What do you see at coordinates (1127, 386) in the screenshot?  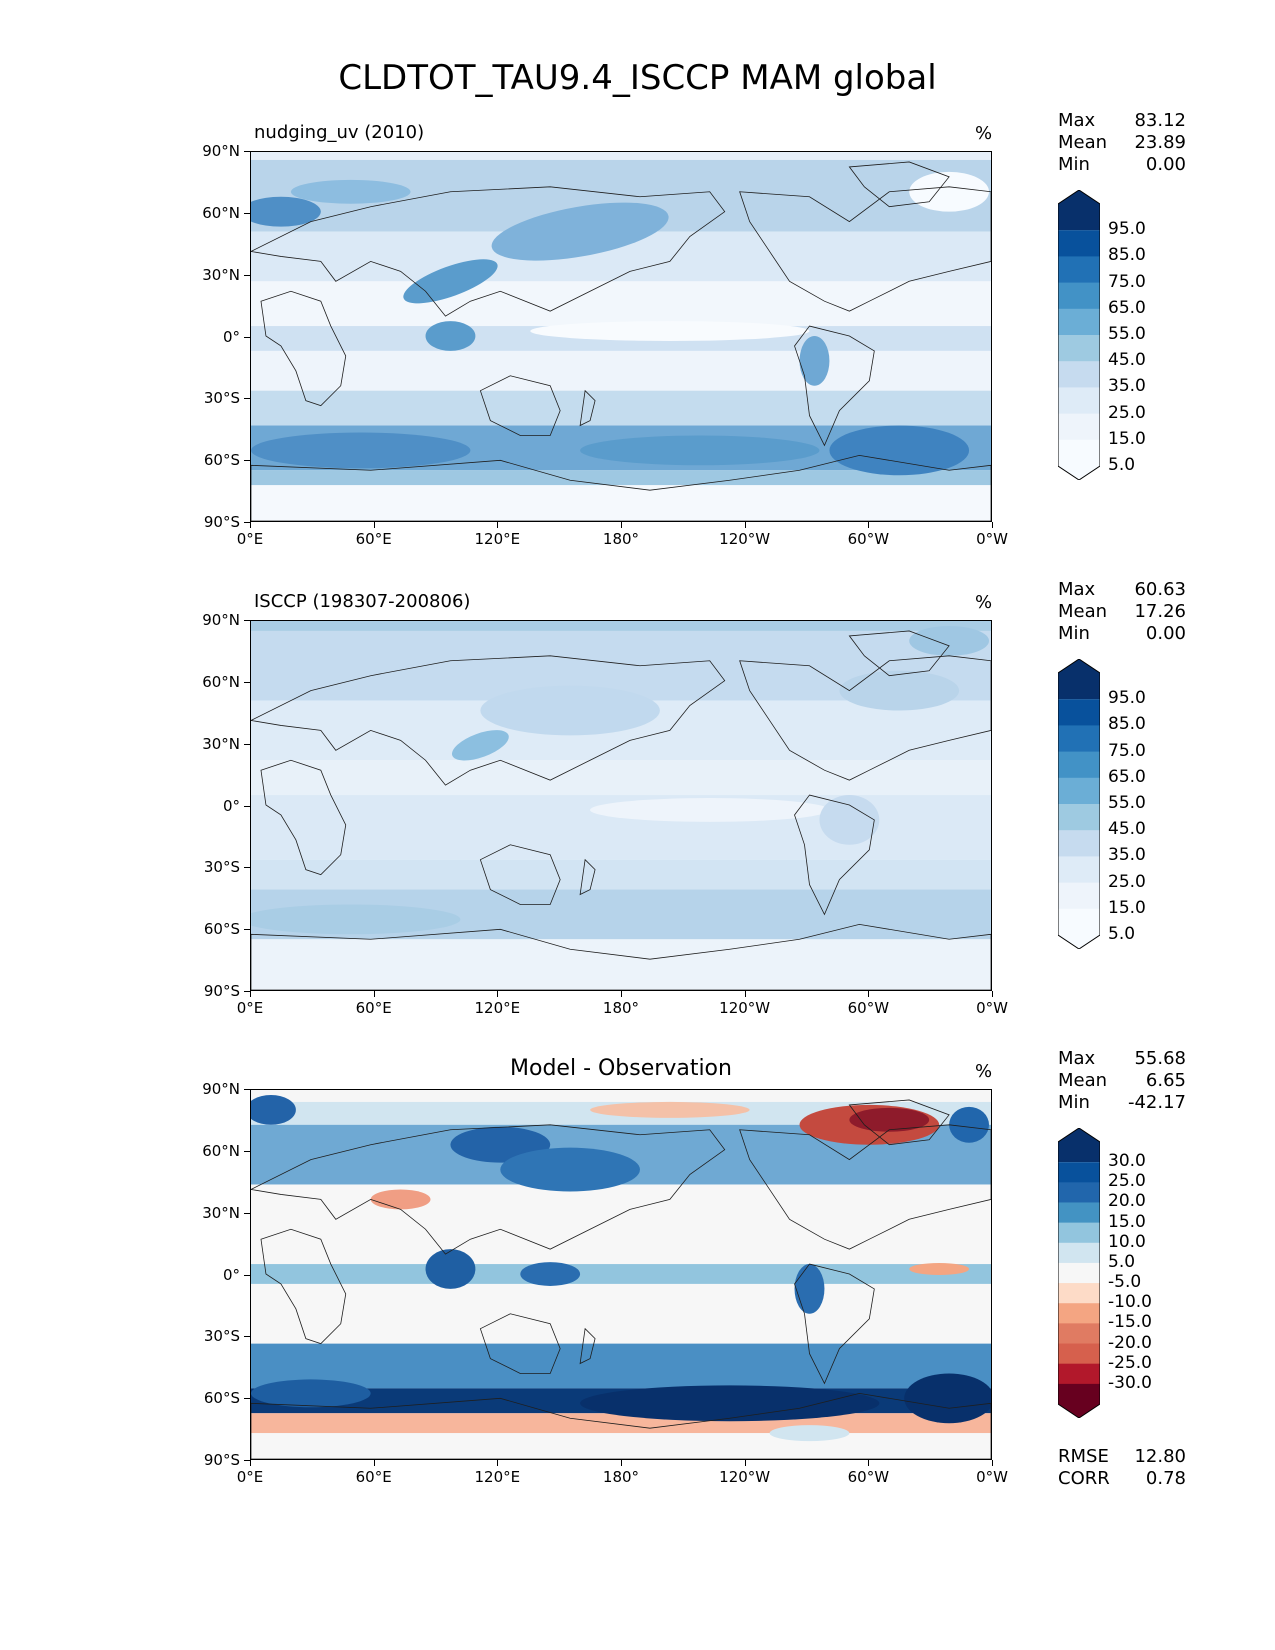 I see `colorbar-tick-label: 35.0` at bounding box center [1127, 386].